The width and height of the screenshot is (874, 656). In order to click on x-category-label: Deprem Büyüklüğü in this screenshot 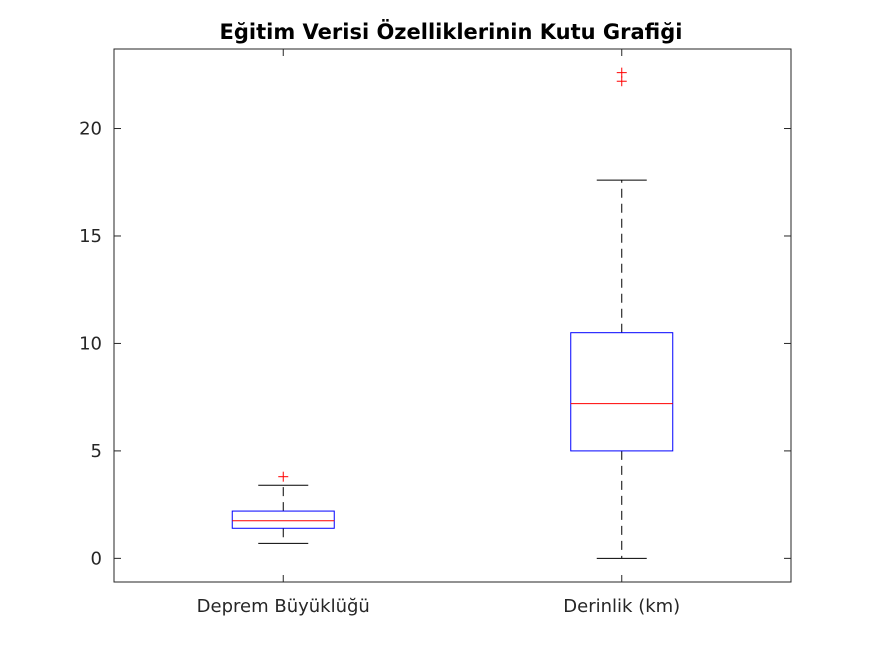, I will do `click(283, 606)`.